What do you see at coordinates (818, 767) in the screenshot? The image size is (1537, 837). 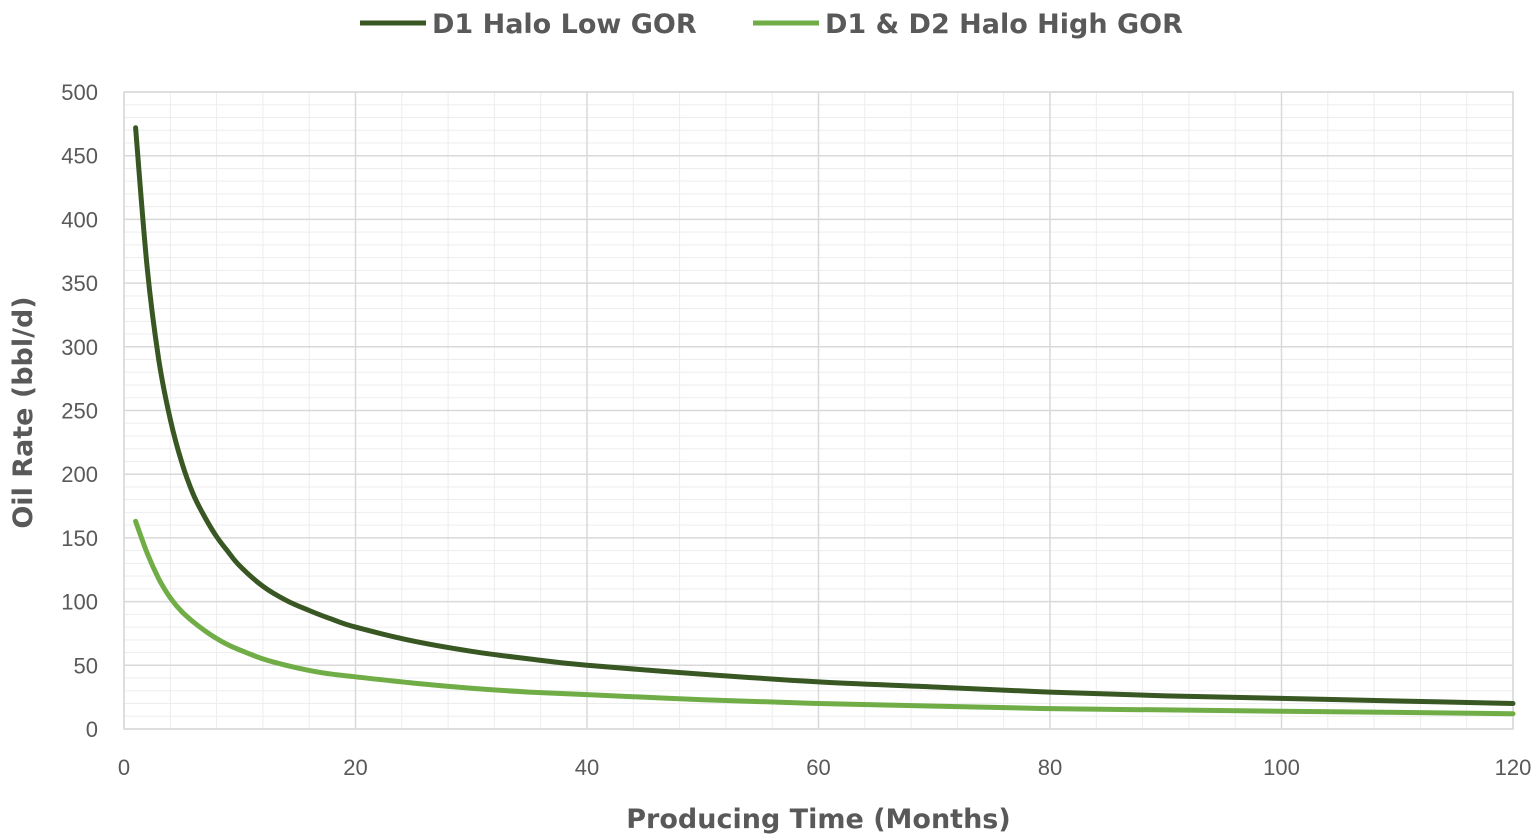 I see `x-tick-label: 60` at bounding box center [818, 767].